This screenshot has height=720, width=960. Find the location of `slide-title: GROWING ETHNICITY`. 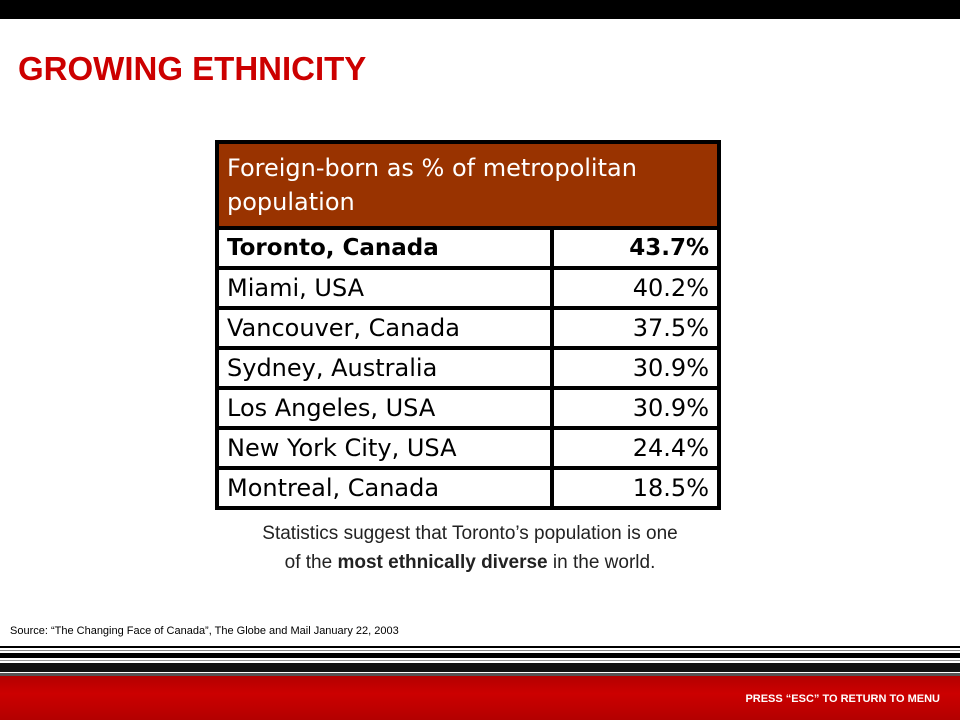

slide-title: GROWING ETHNICITY is located at coordinates (192, 68).